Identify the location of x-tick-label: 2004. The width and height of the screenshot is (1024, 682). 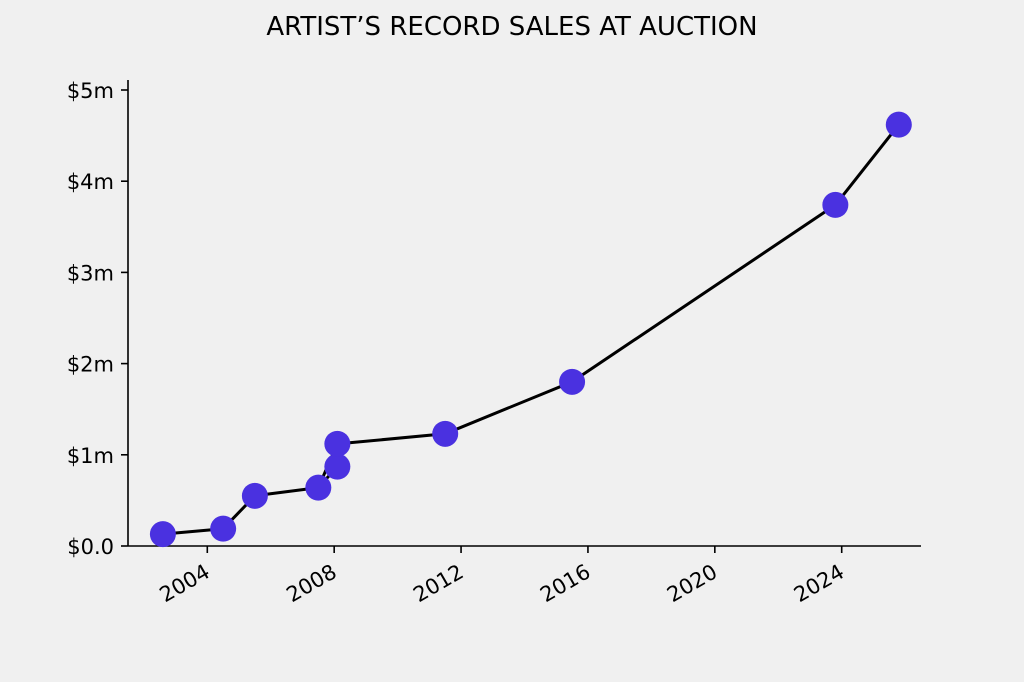
(185, 584).